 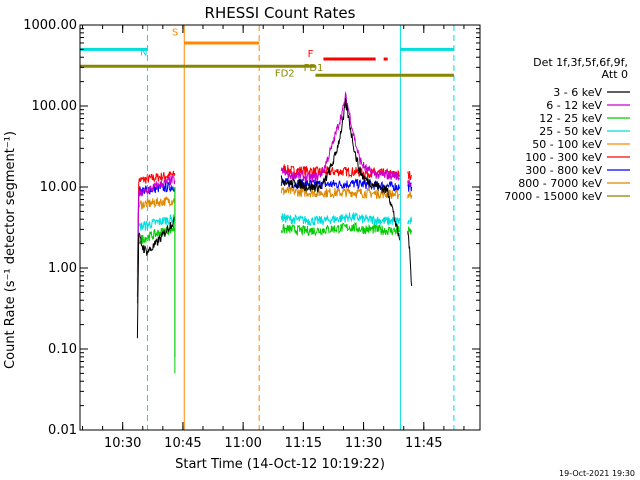 I want to click on y-tick-label-2: 1.00, so click(x=62, y=268).